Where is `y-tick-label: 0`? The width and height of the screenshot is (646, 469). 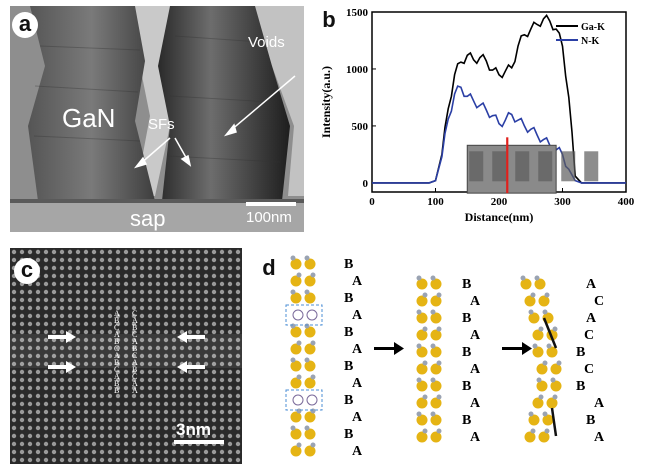
y-tick-label: 0 is located at coordinates (366, 184).